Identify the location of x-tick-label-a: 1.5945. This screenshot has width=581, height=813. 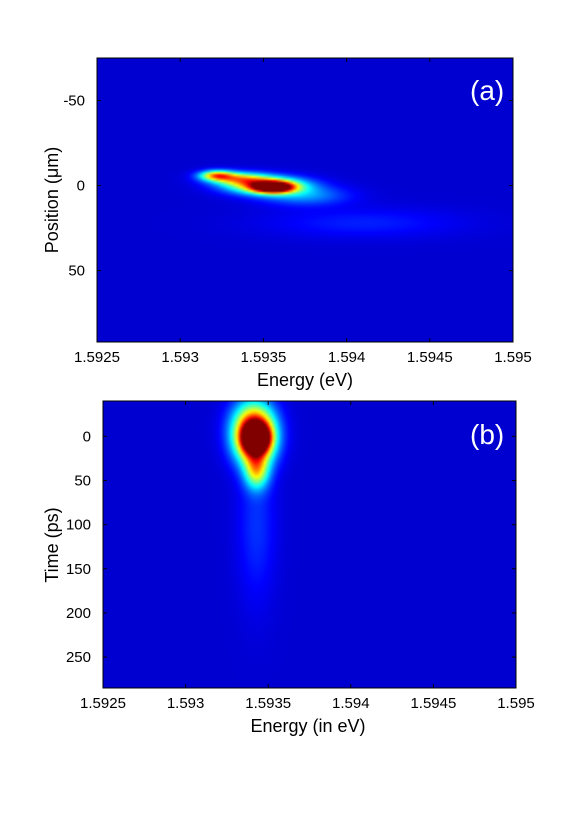
(430, 357).